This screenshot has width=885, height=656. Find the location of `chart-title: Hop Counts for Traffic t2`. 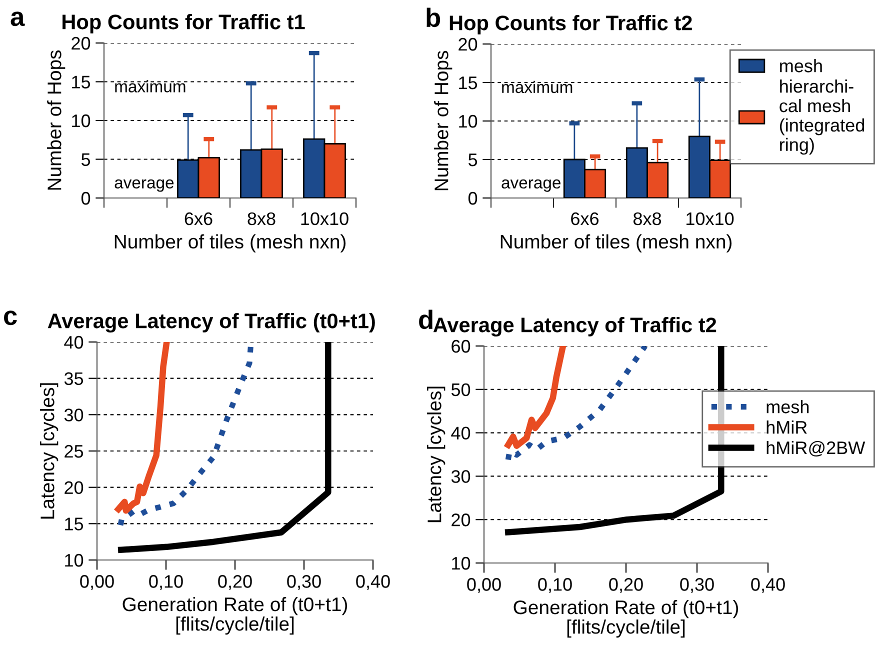

chart-title: Hop Counts for Traffic t2 is located at coordinates (571, 24).